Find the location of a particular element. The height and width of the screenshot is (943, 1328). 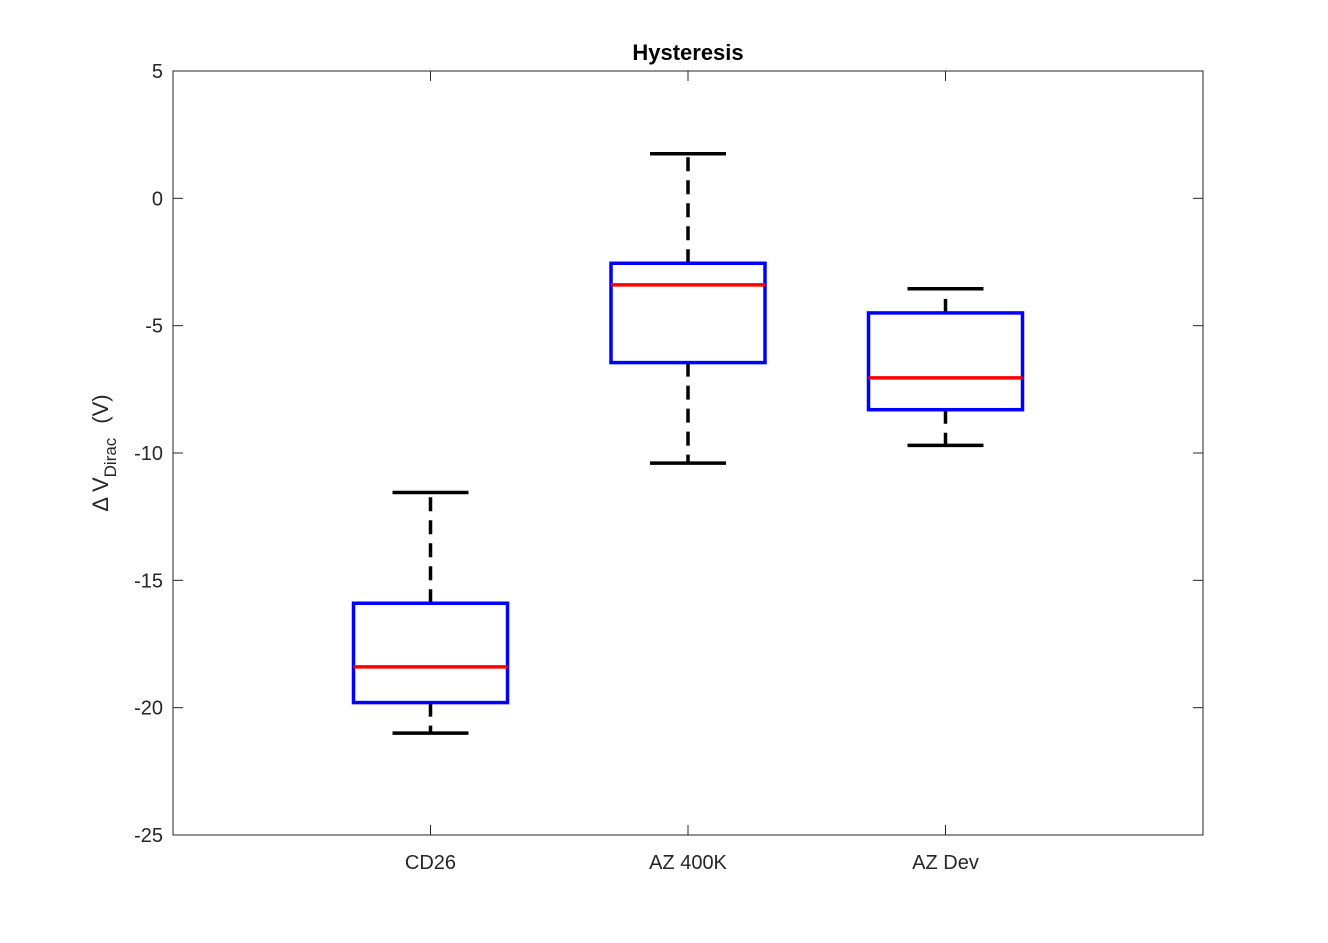

y-tick-label: -10 is located at coordinates (148, 454).